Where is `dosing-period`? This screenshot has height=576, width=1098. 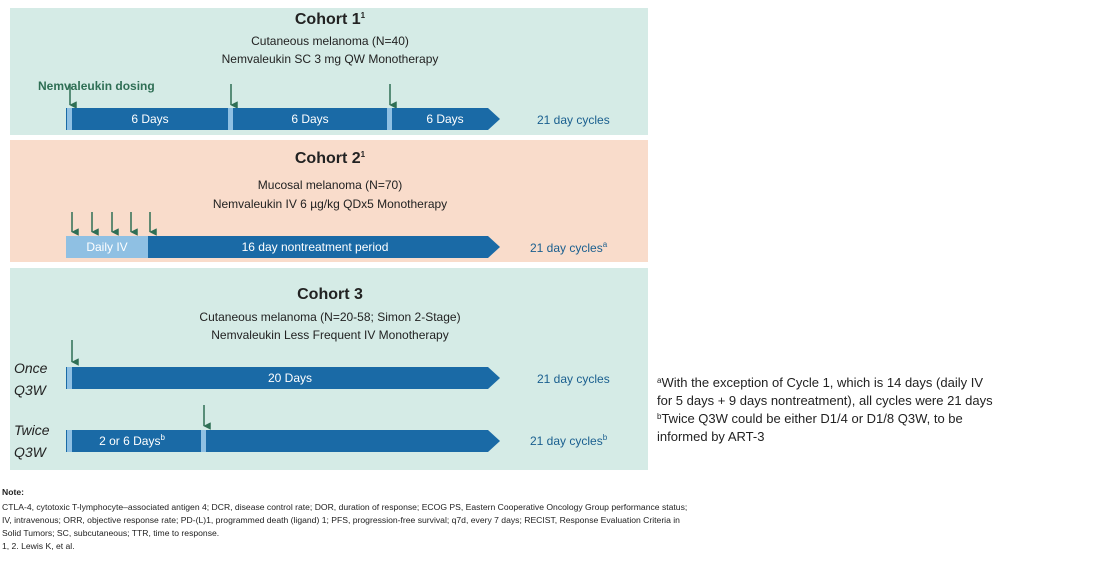 dosing-period is located at coordinates (107, 247).